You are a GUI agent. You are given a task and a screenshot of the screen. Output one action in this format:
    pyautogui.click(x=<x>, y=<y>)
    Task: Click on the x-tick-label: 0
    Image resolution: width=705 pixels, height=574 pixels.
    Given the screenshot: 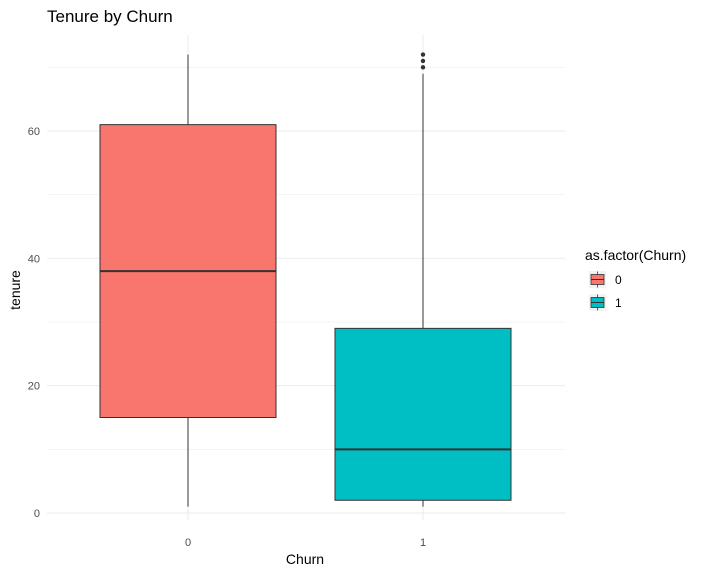 What is the action you would take?
    pyautogui.click(x=188, y=543)
    